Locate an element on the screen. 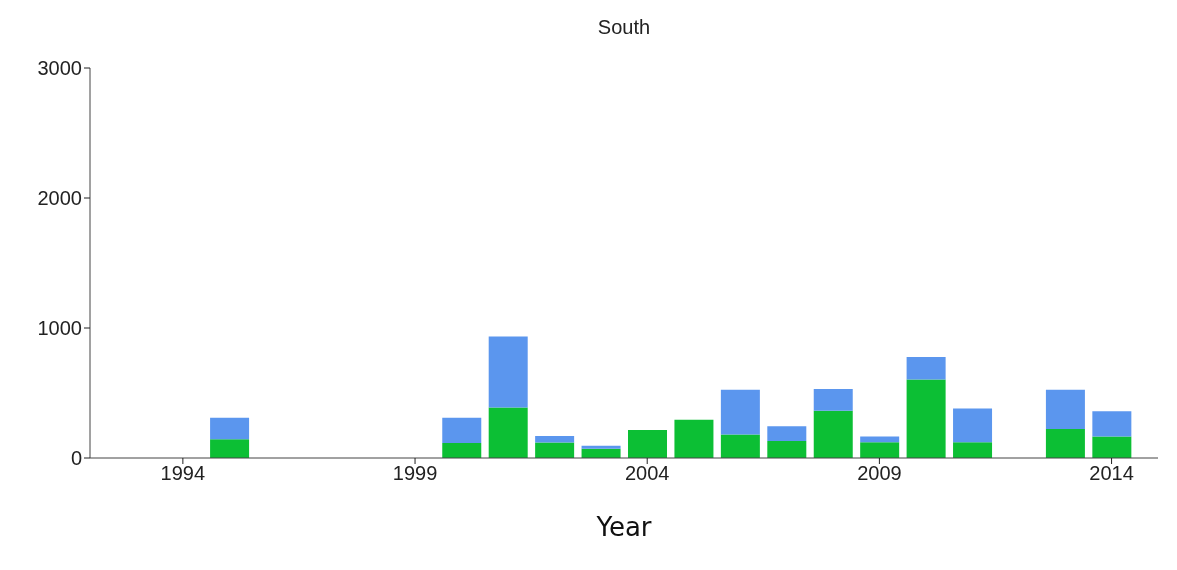 Image resolution: width=1177 pixels, height=570 pixels. x-tick-label: 1999 is located at coordinates (415, 473).